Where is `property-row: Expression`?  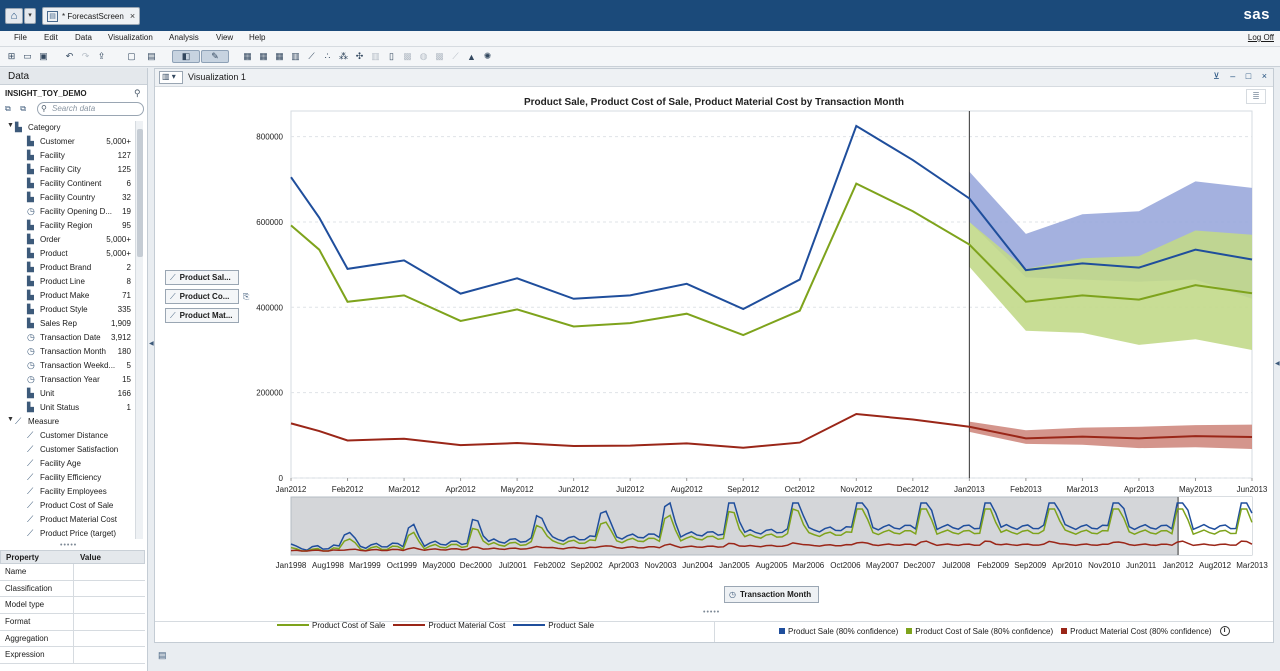
property-row: Expression is located at coordinates (72, 656).